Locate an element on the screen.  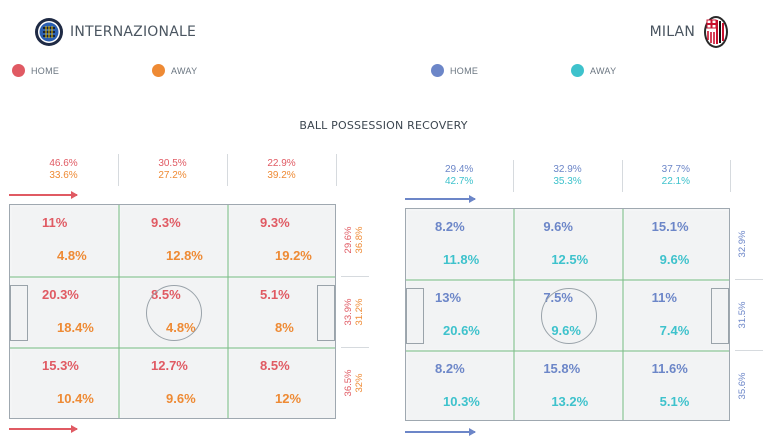
zone-away-value: 5.1% is located at coordinates (674, 401).